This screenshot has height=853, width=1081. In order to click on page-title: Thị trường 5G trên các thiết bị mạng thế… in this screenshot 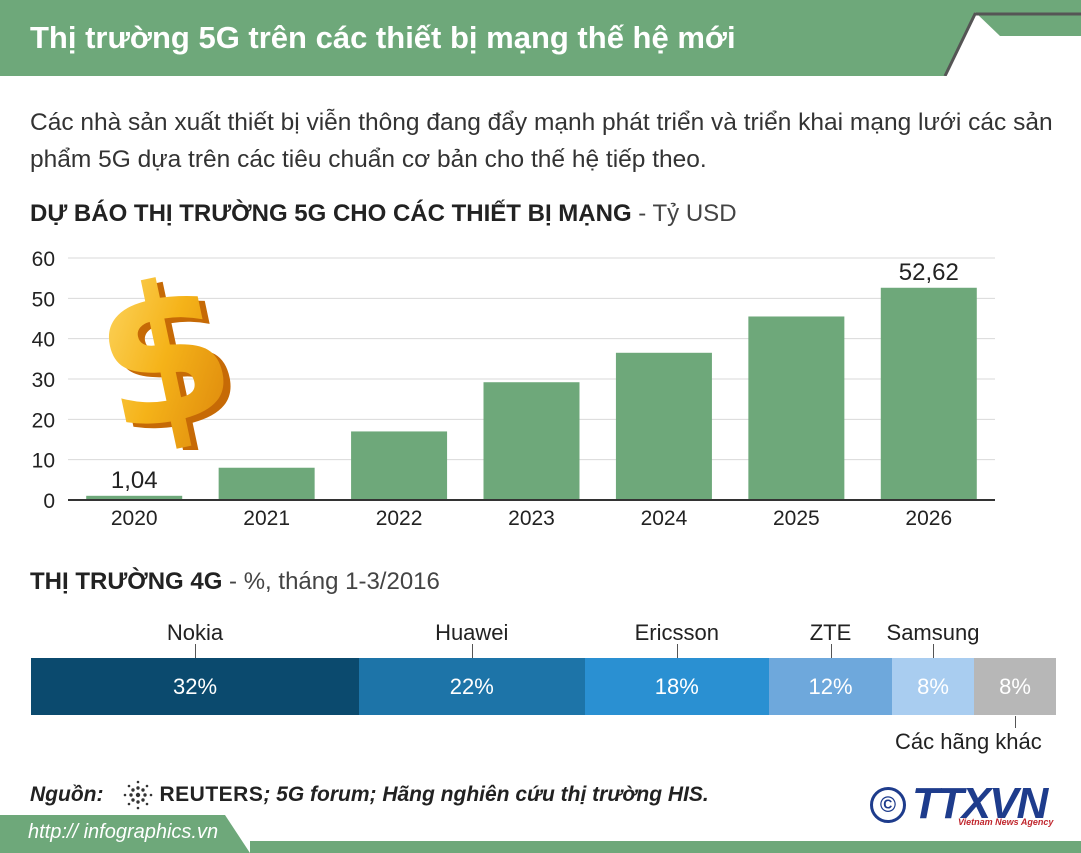, I will do `click(383, 37)`.